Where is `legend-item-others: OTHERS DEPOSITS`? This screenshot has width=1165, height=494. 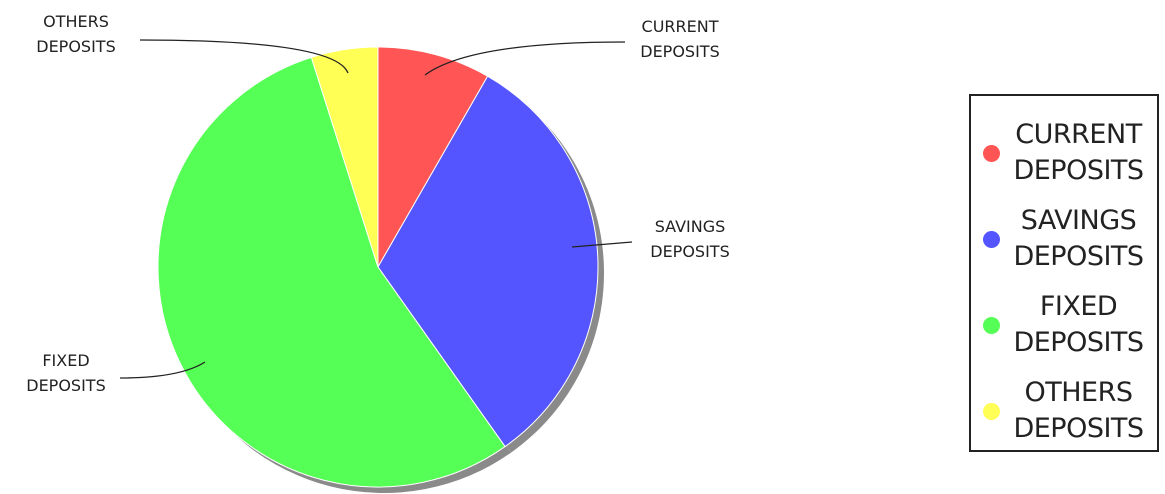
legend-item-others: OTHERS DEPOSITS is located at coordinates (1064, 411).